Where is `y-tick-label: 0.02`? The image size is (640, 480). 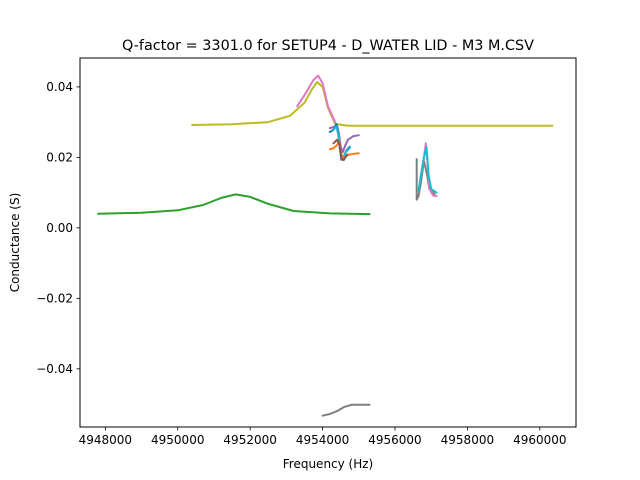
y-tick-label: 0.02 is located at coordinates (59, 158).